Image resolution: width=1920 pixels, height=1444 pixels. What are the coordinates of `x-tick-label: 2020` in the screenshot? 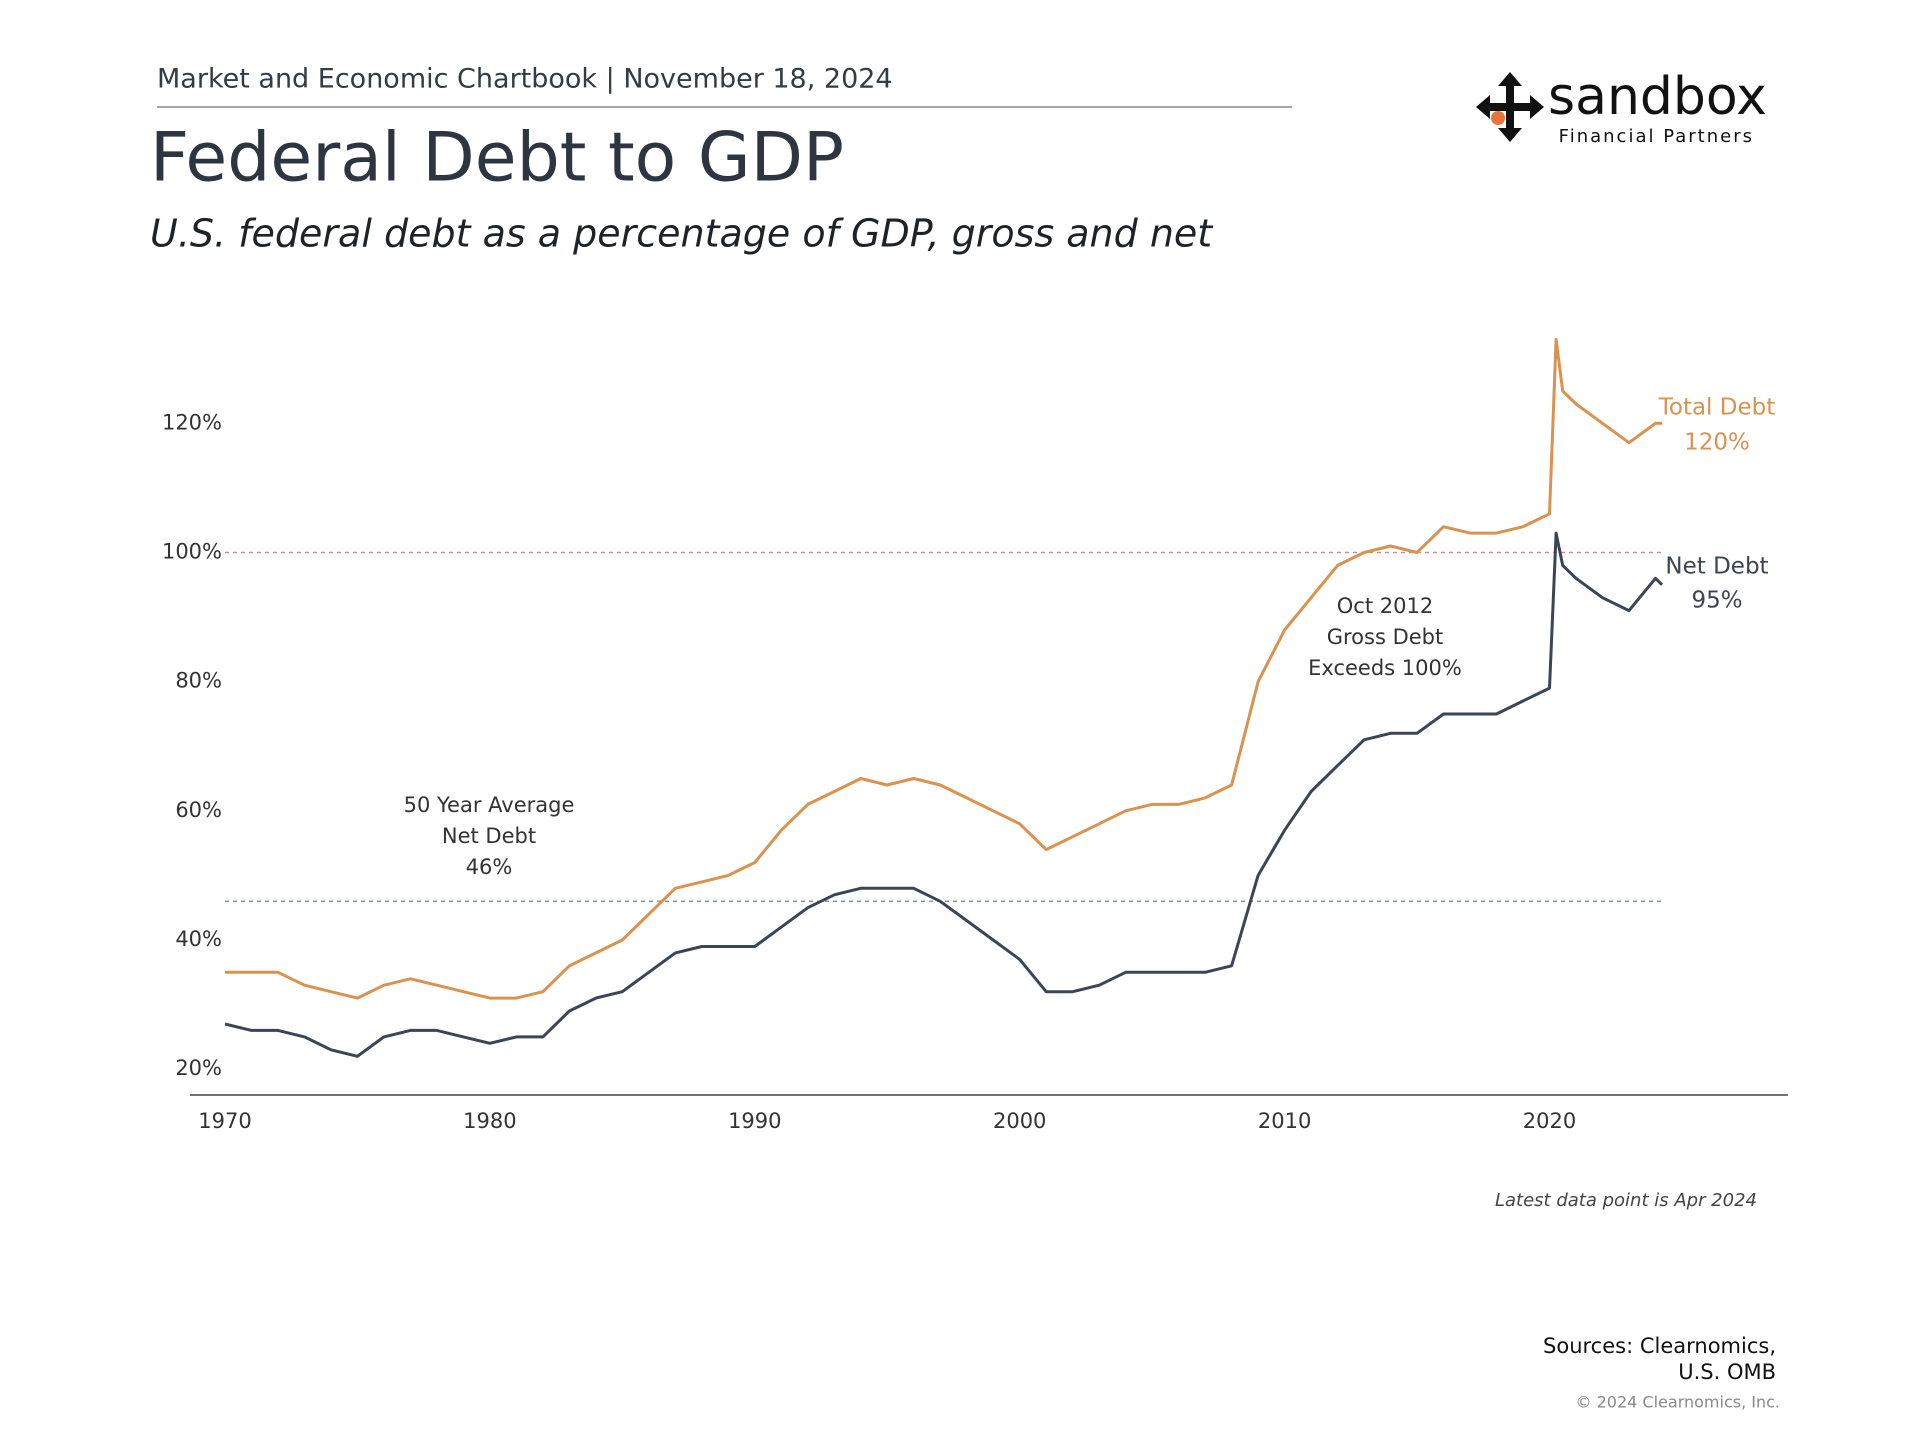 It's located at (1549, 1121).